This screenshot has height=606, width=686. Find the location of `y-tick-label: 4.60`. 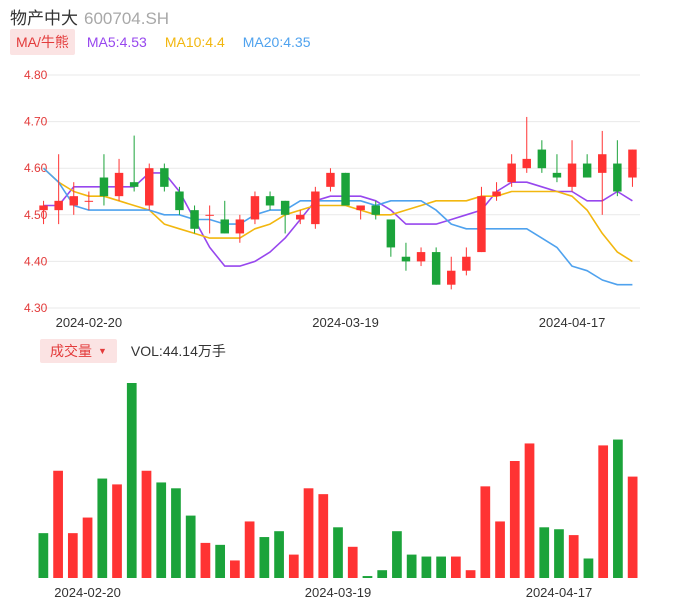

y-tick-label: 4.60 is located at coordinates (36, 168).